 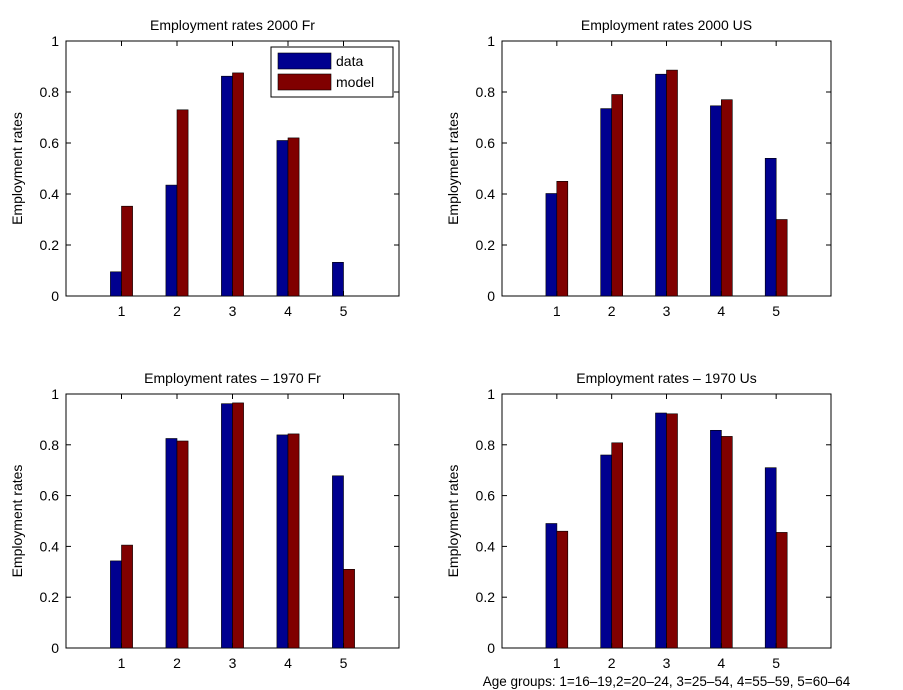 I want to click on legend-label-model: model, so click(x=355, y=82).